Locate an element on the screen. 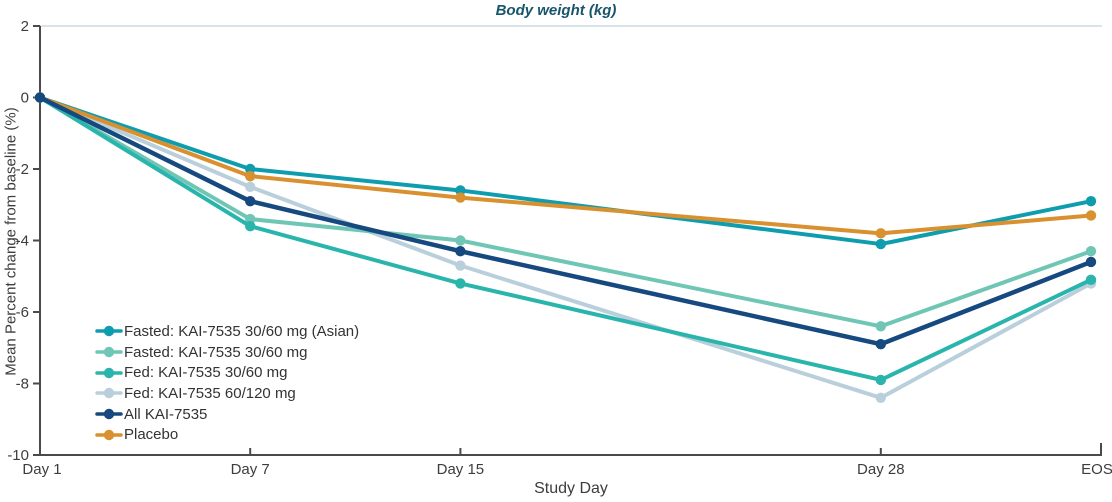 The height and width of the screenshot is (502, 1112). legend-item: Fasted: KAI-7535 30/60 mg is located at coordinates (227, 352).